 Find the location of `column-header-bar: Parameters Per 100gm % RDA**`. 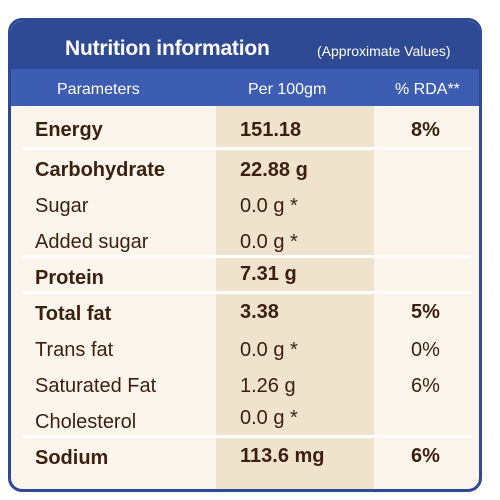

column-header-bar: Parameters Per 100gm % RDA** is located at coordinates (245, 87).